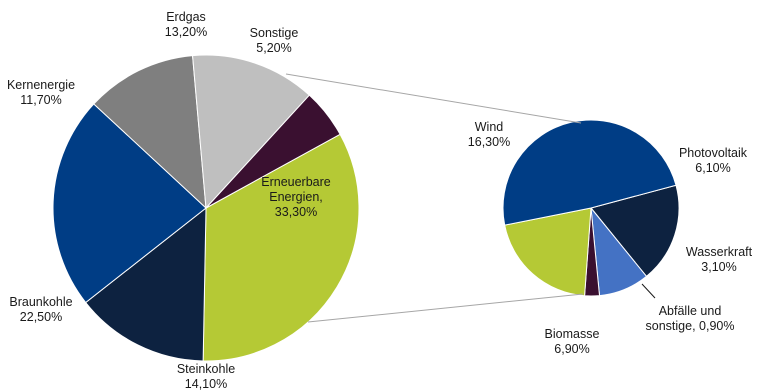 The image size is (758, 392). What do you see at coordinates (273, 151) in the screenshot?
I see `main-slice-sonstige` at bounding box center [273, 151].